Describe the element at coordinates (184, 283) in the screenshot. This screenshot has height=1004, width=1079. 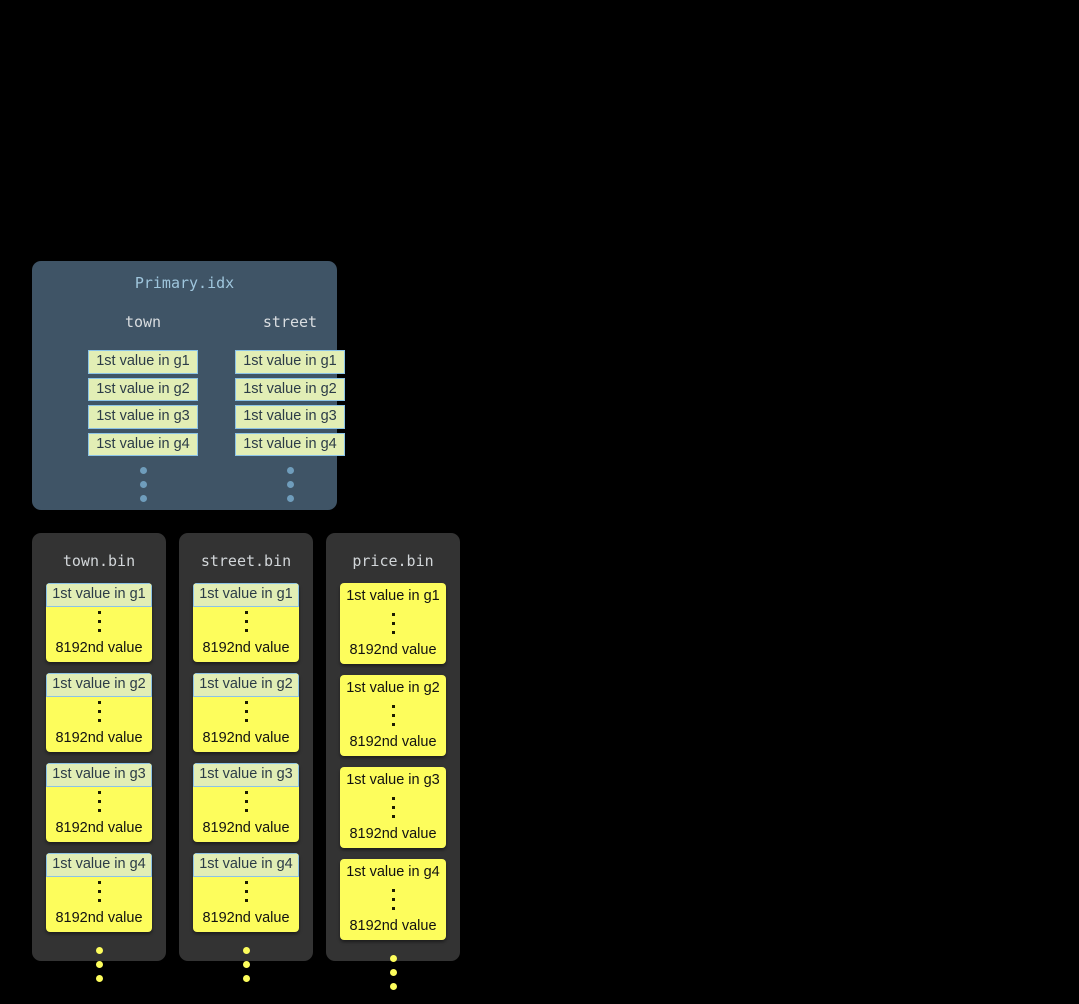
I see `index-panel-title: Primary.idx` at that location.